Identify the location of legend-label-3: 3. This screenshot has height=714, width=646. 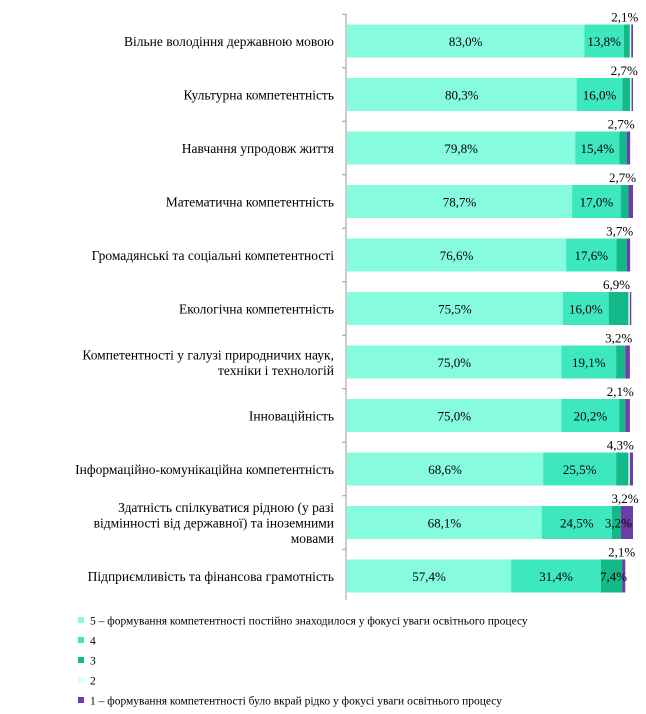
(93, 661).